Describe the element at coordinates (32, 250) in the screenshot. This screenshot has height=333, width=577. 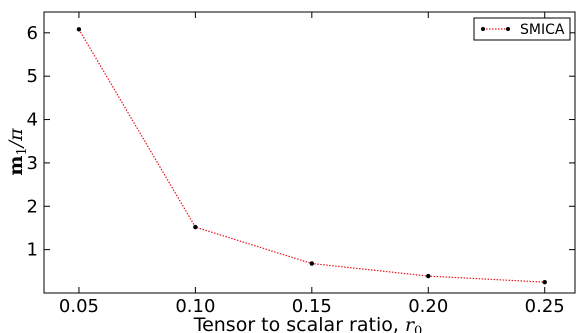
I see `y-tick-label: 1` at that location.